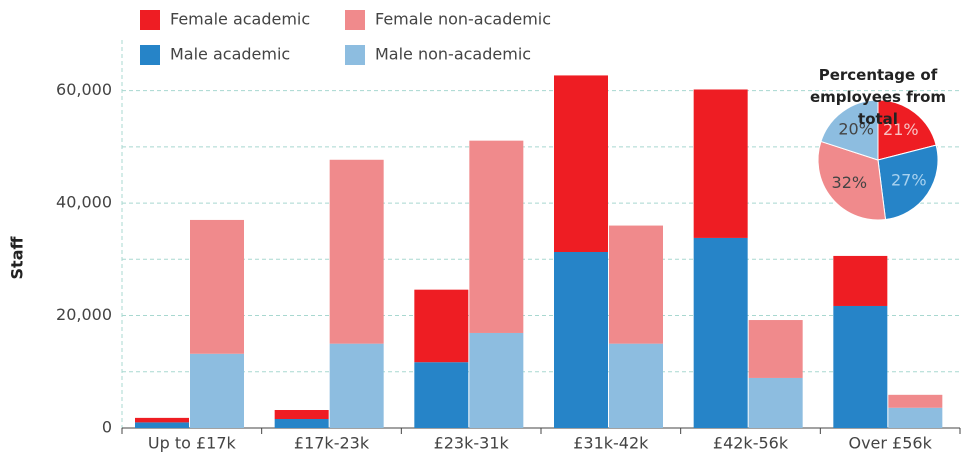  I want to click on legend-label: Male non-academic, so click(453, 54).